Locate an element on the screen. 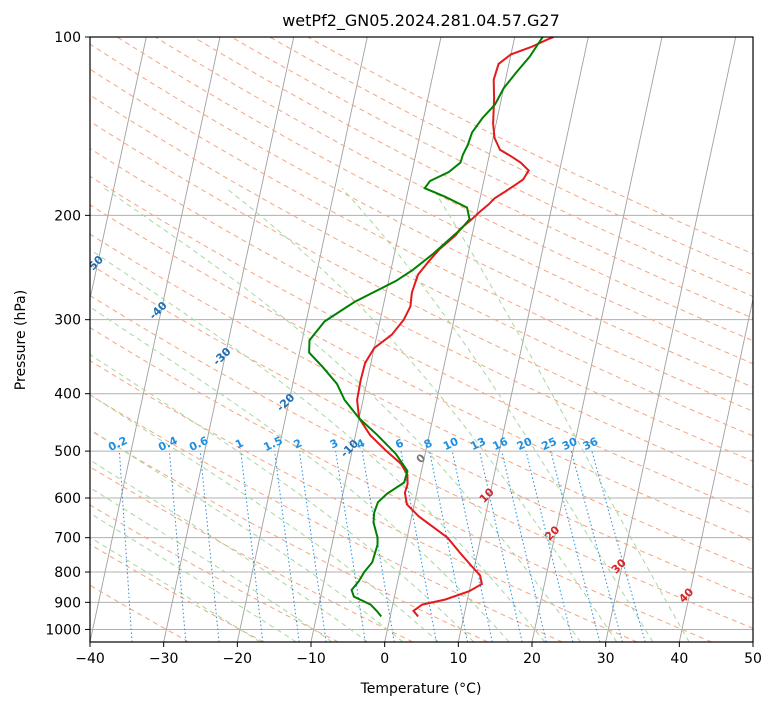 The height and width of the screenshot is (708, 775). chart-title: wetPf2_GN05.2024.281.04.57.G27 is located at coordinates (421, 21).